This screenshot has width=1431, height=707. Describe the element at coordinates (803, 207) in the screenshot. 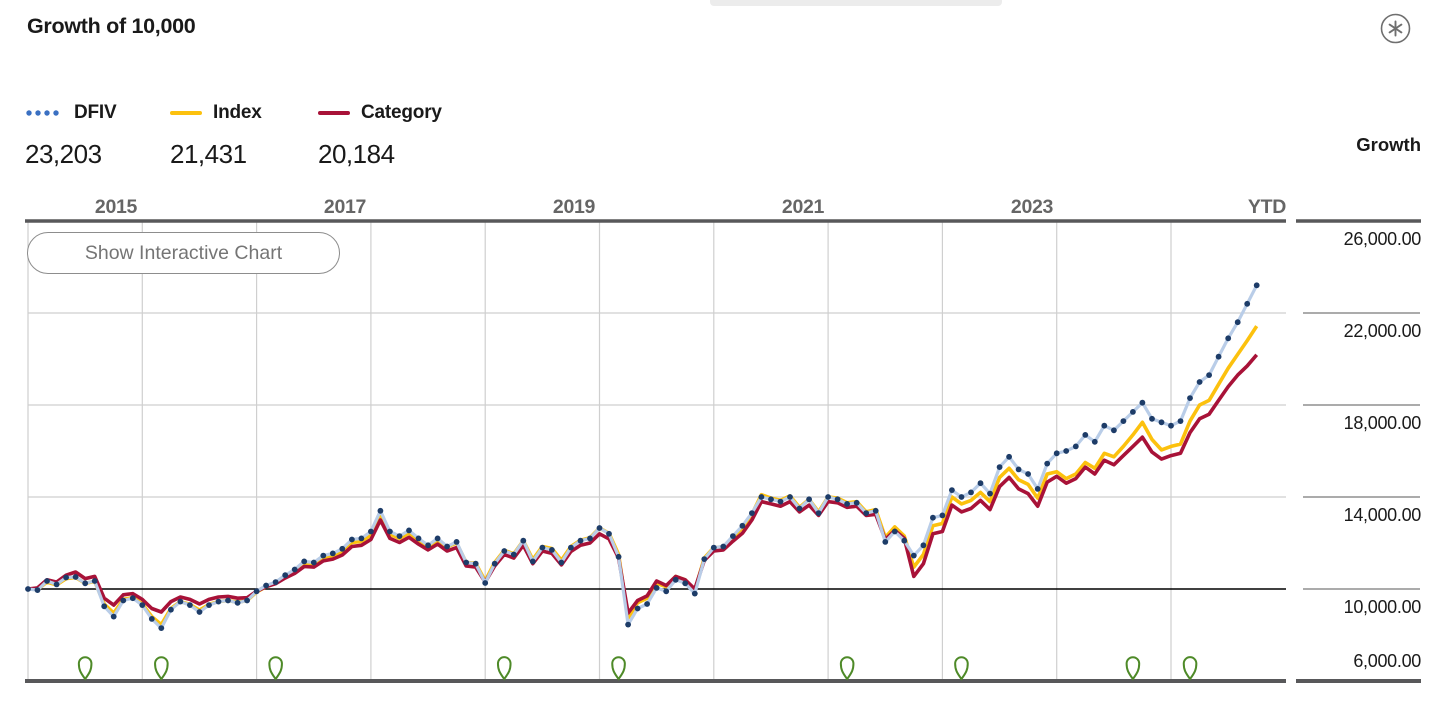

I see `x-tick-2021: 2021` at that location.